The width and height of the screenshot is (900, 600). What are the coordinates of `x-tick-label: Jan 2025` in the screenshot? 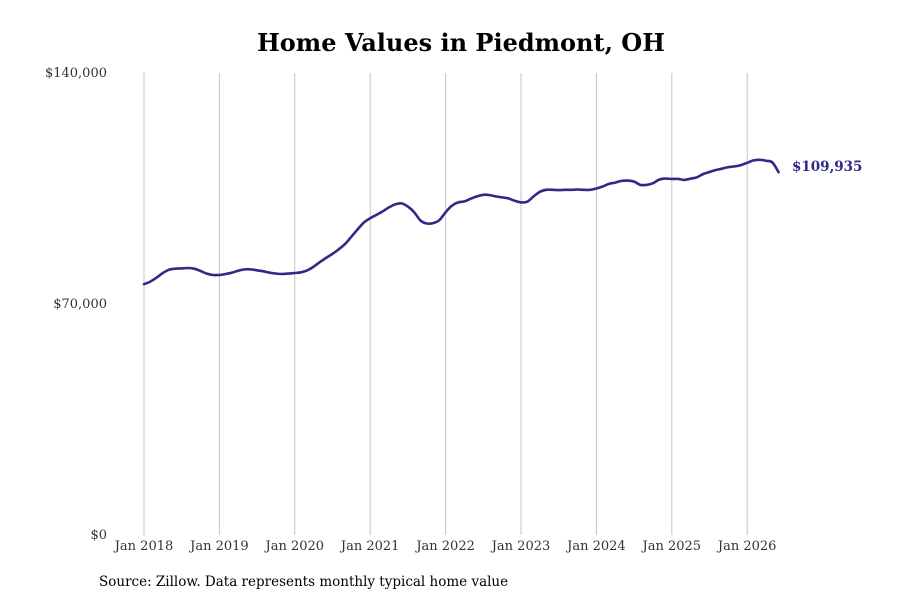 It's located at (671, 546).